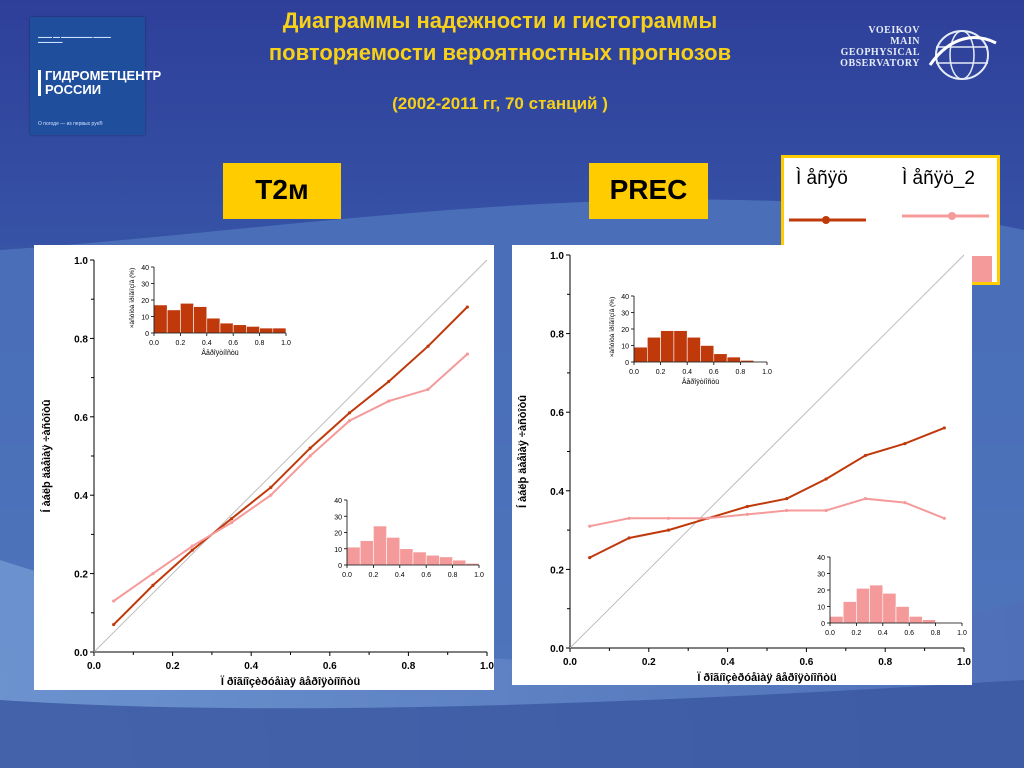 The height and width of the screenshot is (768, 1024). I want to click on t2m-x-tick-label: 1.0, so click(487, 666).